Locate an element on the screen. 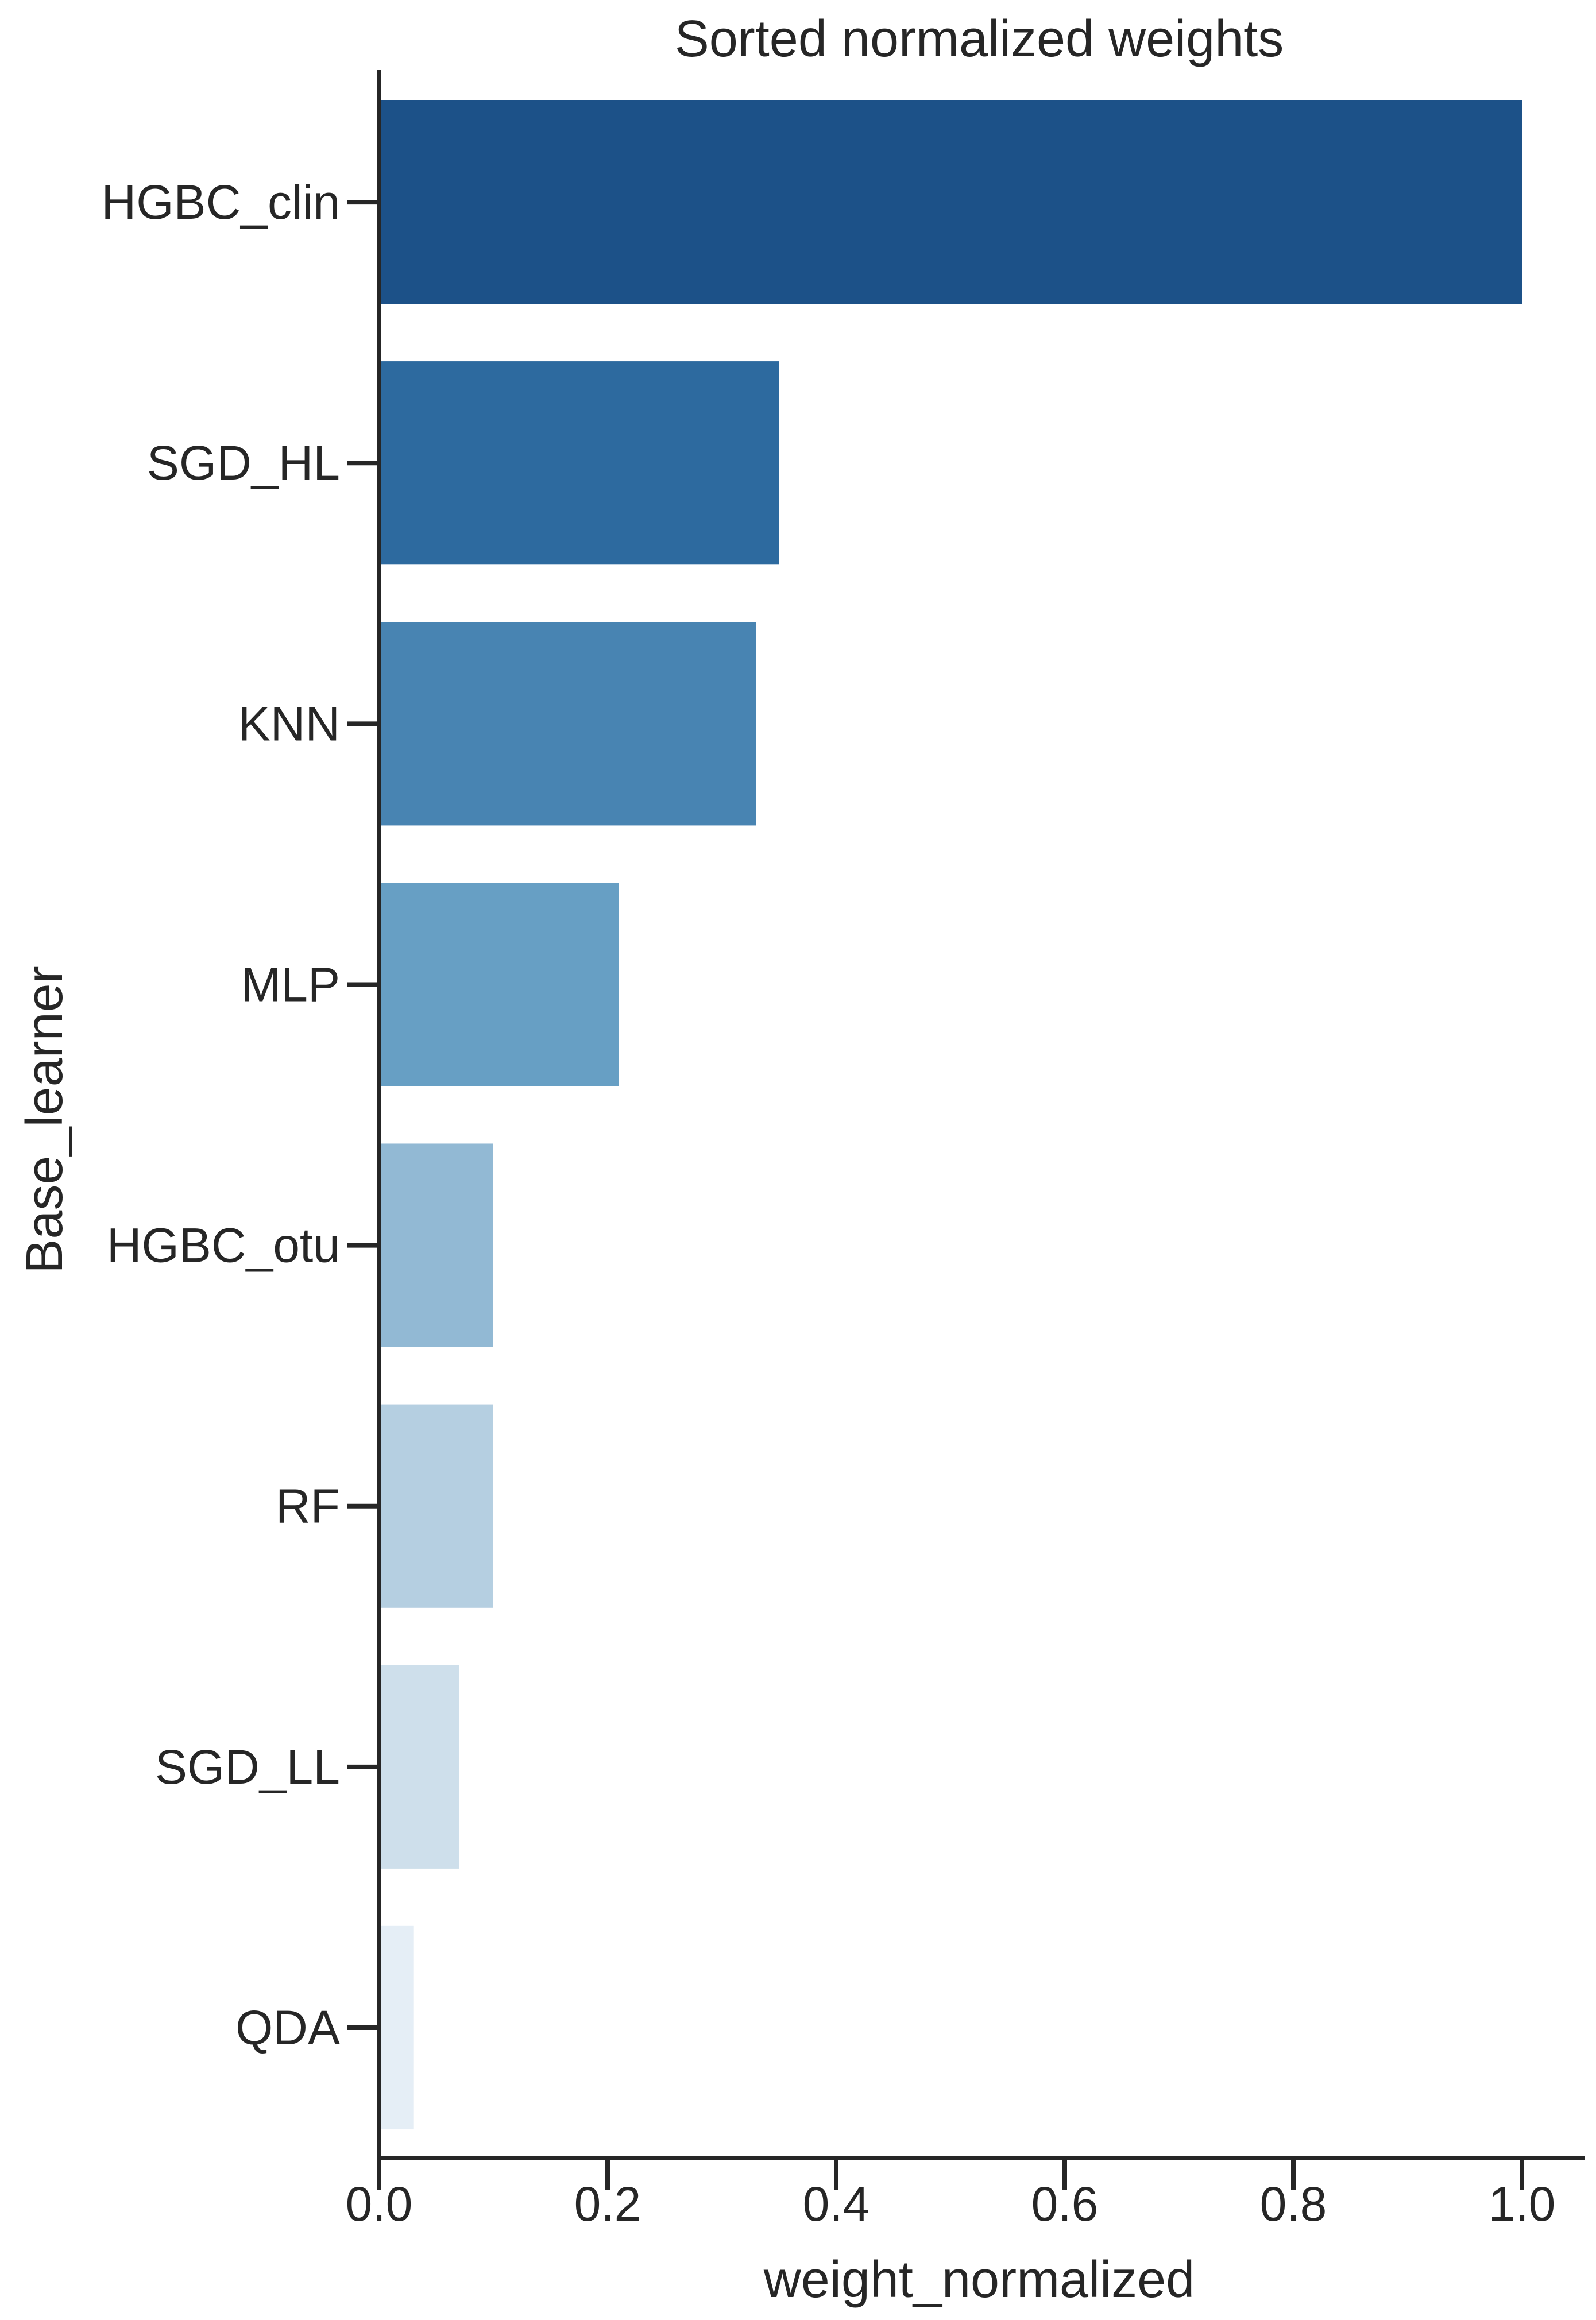 This screenshot has width=1596, height=2320. x-tick-label: 0.6 is located at coordinates (1065, 2204).